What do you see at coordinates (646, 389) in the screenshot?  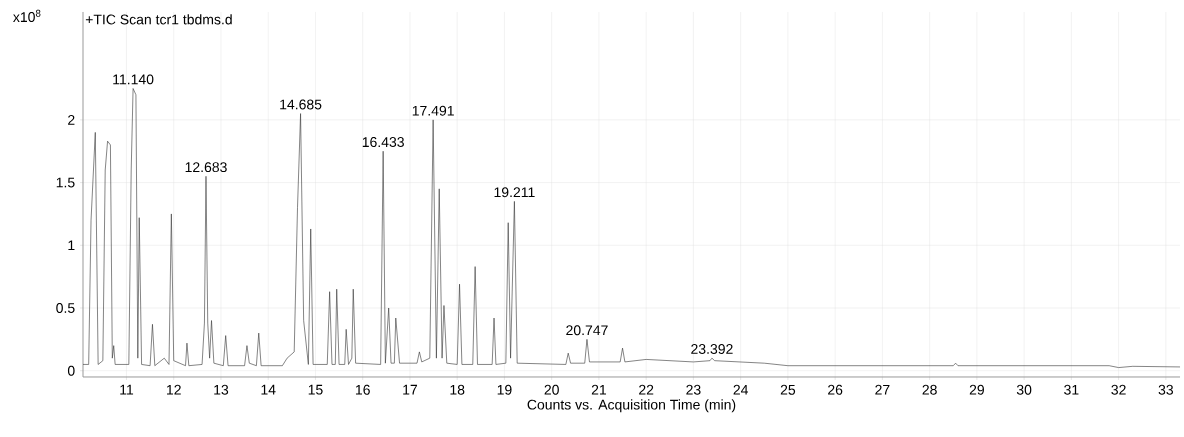 I see `x-tick-label: 22` at bounding box center [646, 389].